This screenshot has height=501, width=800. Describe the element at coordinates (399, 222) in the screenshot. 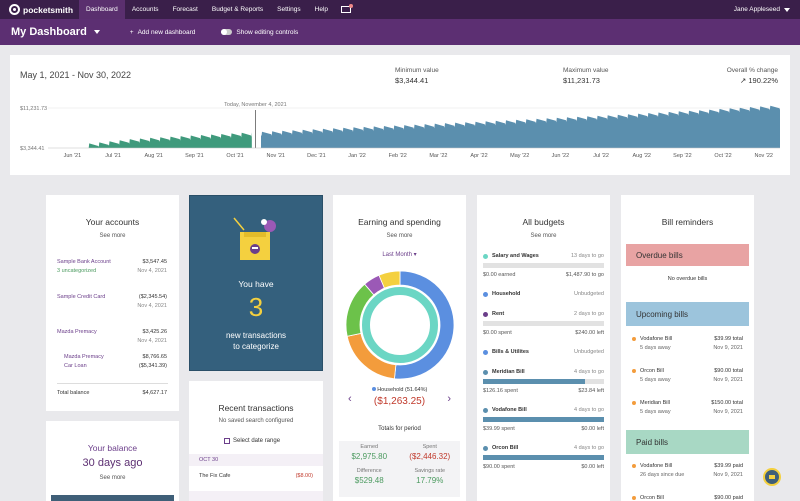

I see `earning-title: Earning and spending` at that location.